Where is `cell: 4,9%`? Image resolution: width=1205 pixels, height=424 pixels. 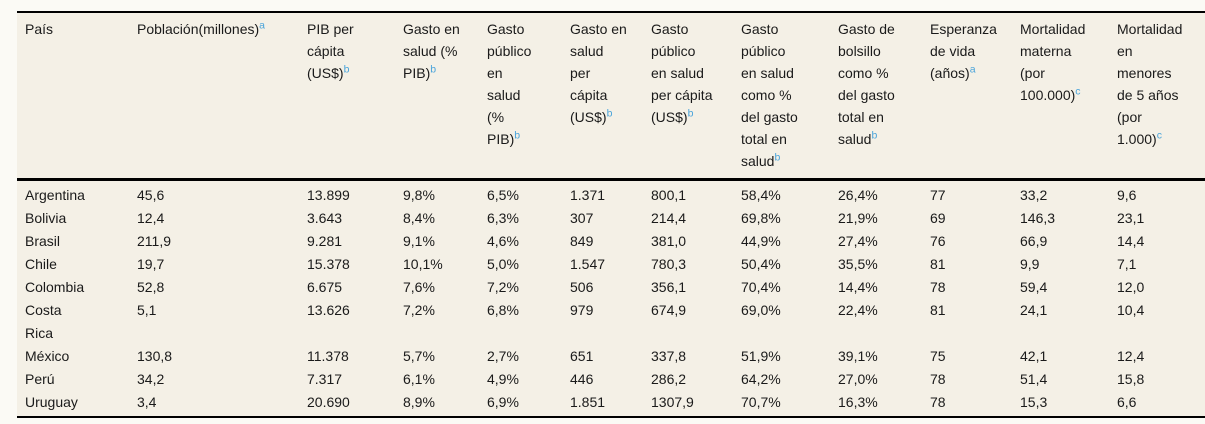
cell: 4,9% is located at coordinates (503, 379).